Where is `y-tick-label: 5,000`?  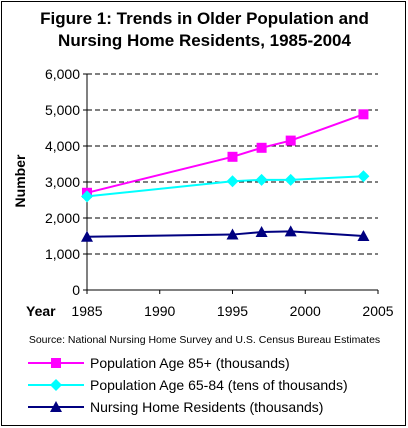
y-tick-label: 5,000 is located at coordinates (62, 110).